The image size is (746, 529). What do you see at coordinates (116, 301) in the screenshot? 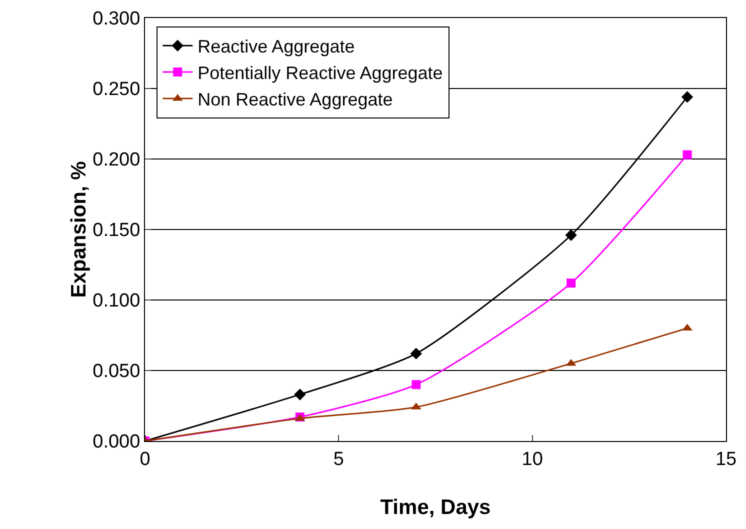
I see `y-tick-label: 0.100` at bounding box center [116, 301].